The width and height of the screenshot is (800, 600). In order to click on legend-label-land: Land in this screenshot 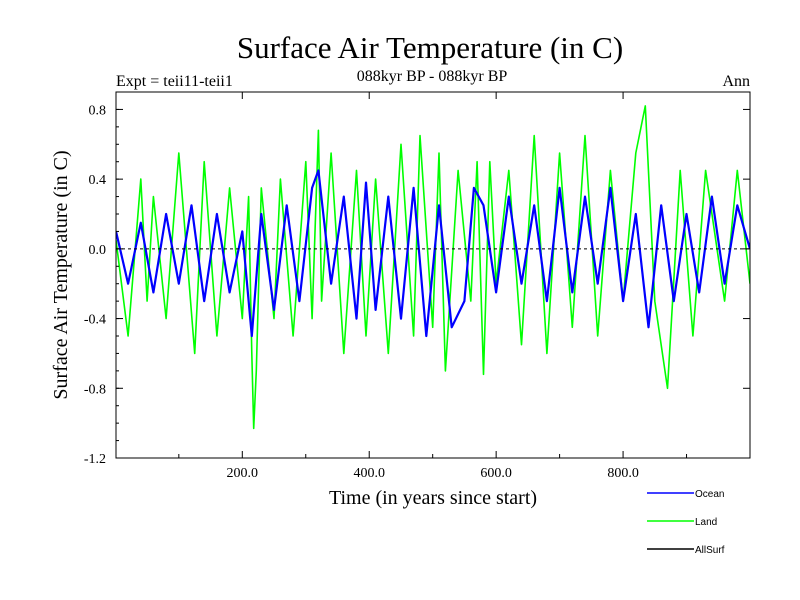, I will do `click(706, 522)`.